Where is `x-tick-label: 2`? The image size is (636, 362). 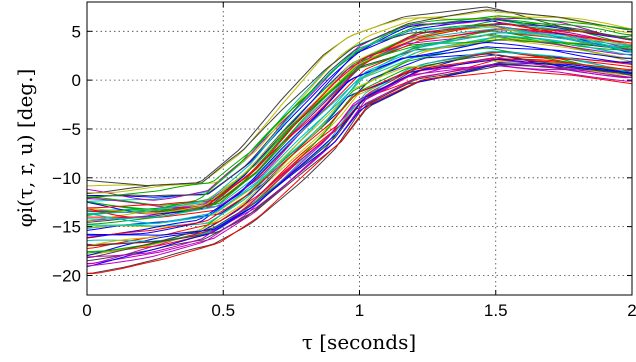
x-tick-label: 2 is located at coordinates (631, 310).